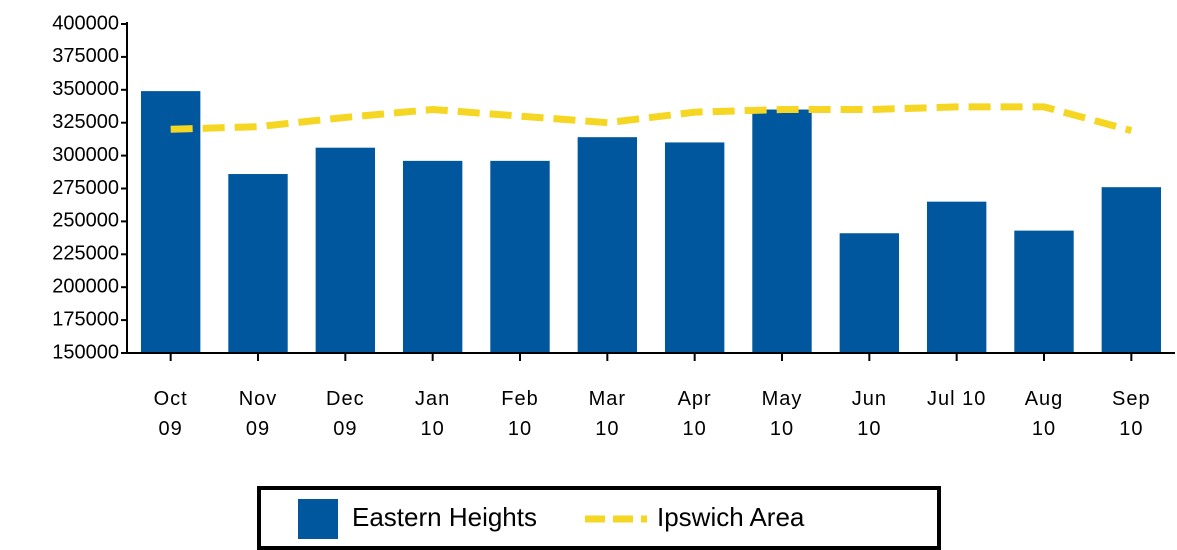 The width and height of the screenshot is (1177, 550). What do you see at coordinates (782, 414) in the screenshot?
I see `x-tick-label: May 10` at bounding box center [782, 414].